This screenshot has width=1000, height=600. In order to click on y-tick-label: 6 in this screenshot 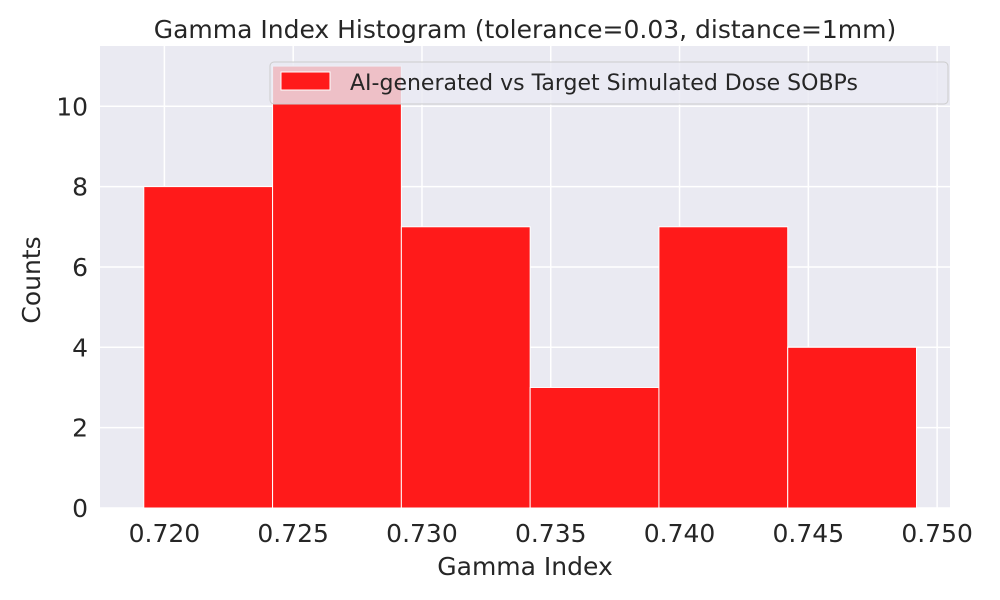, I will do `click(80, 267)`.